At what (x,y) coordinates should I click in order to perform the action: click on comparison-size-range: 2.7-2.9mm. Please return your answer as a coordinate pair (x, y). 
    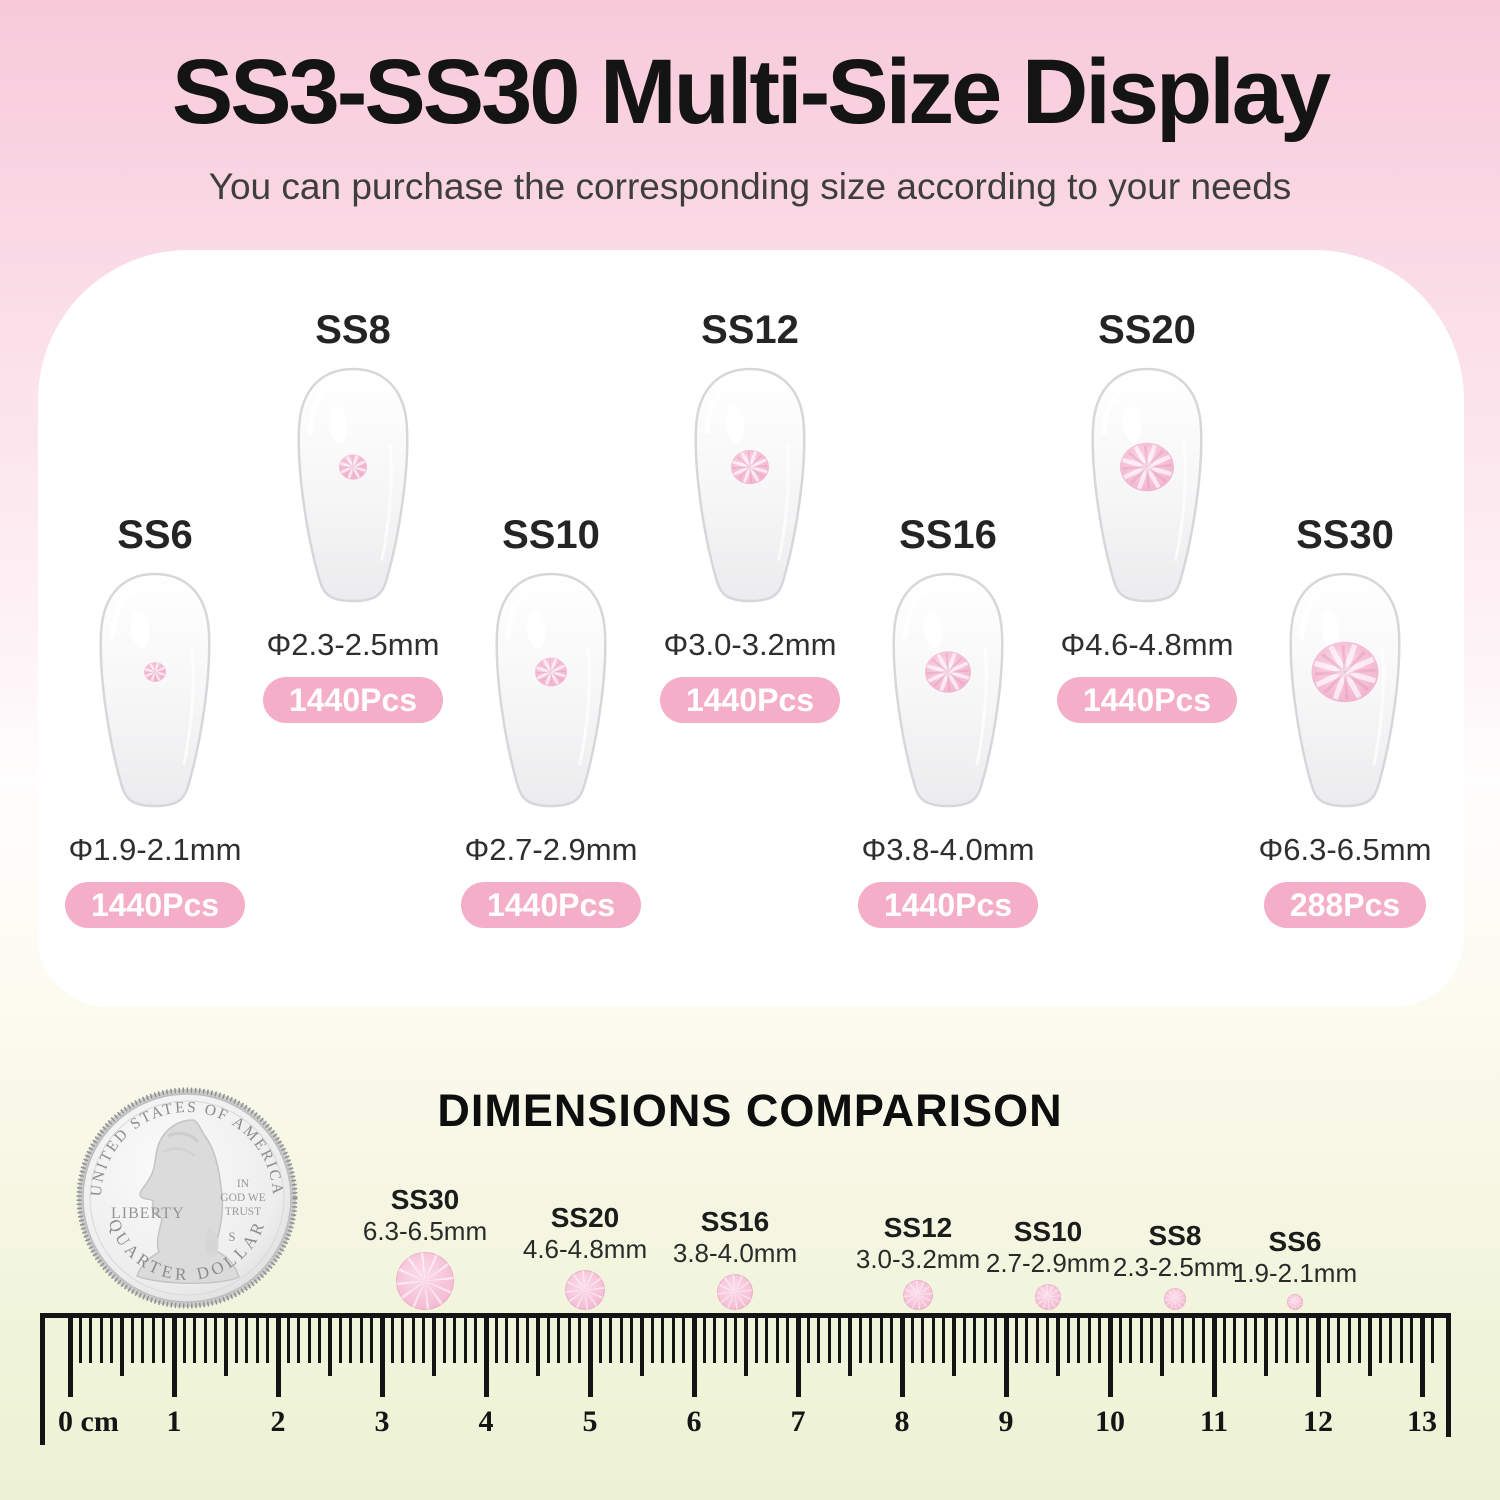
    Looking at the image, I should click on (1048, 1263).